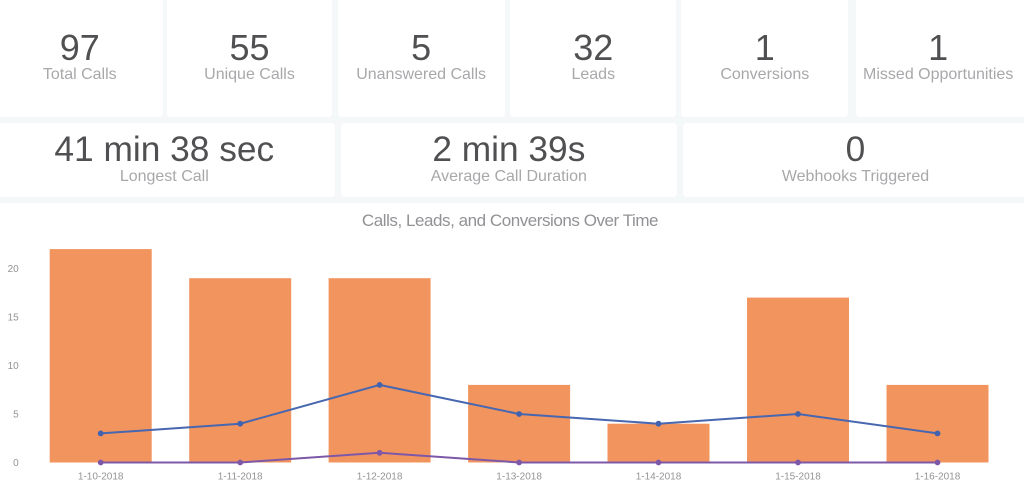 This screenshot has width=1024, height=487. What do you see at coordinates (14, 366) in the screenshot?
I see `svg-text: 10` at bounding box center [14, 366].